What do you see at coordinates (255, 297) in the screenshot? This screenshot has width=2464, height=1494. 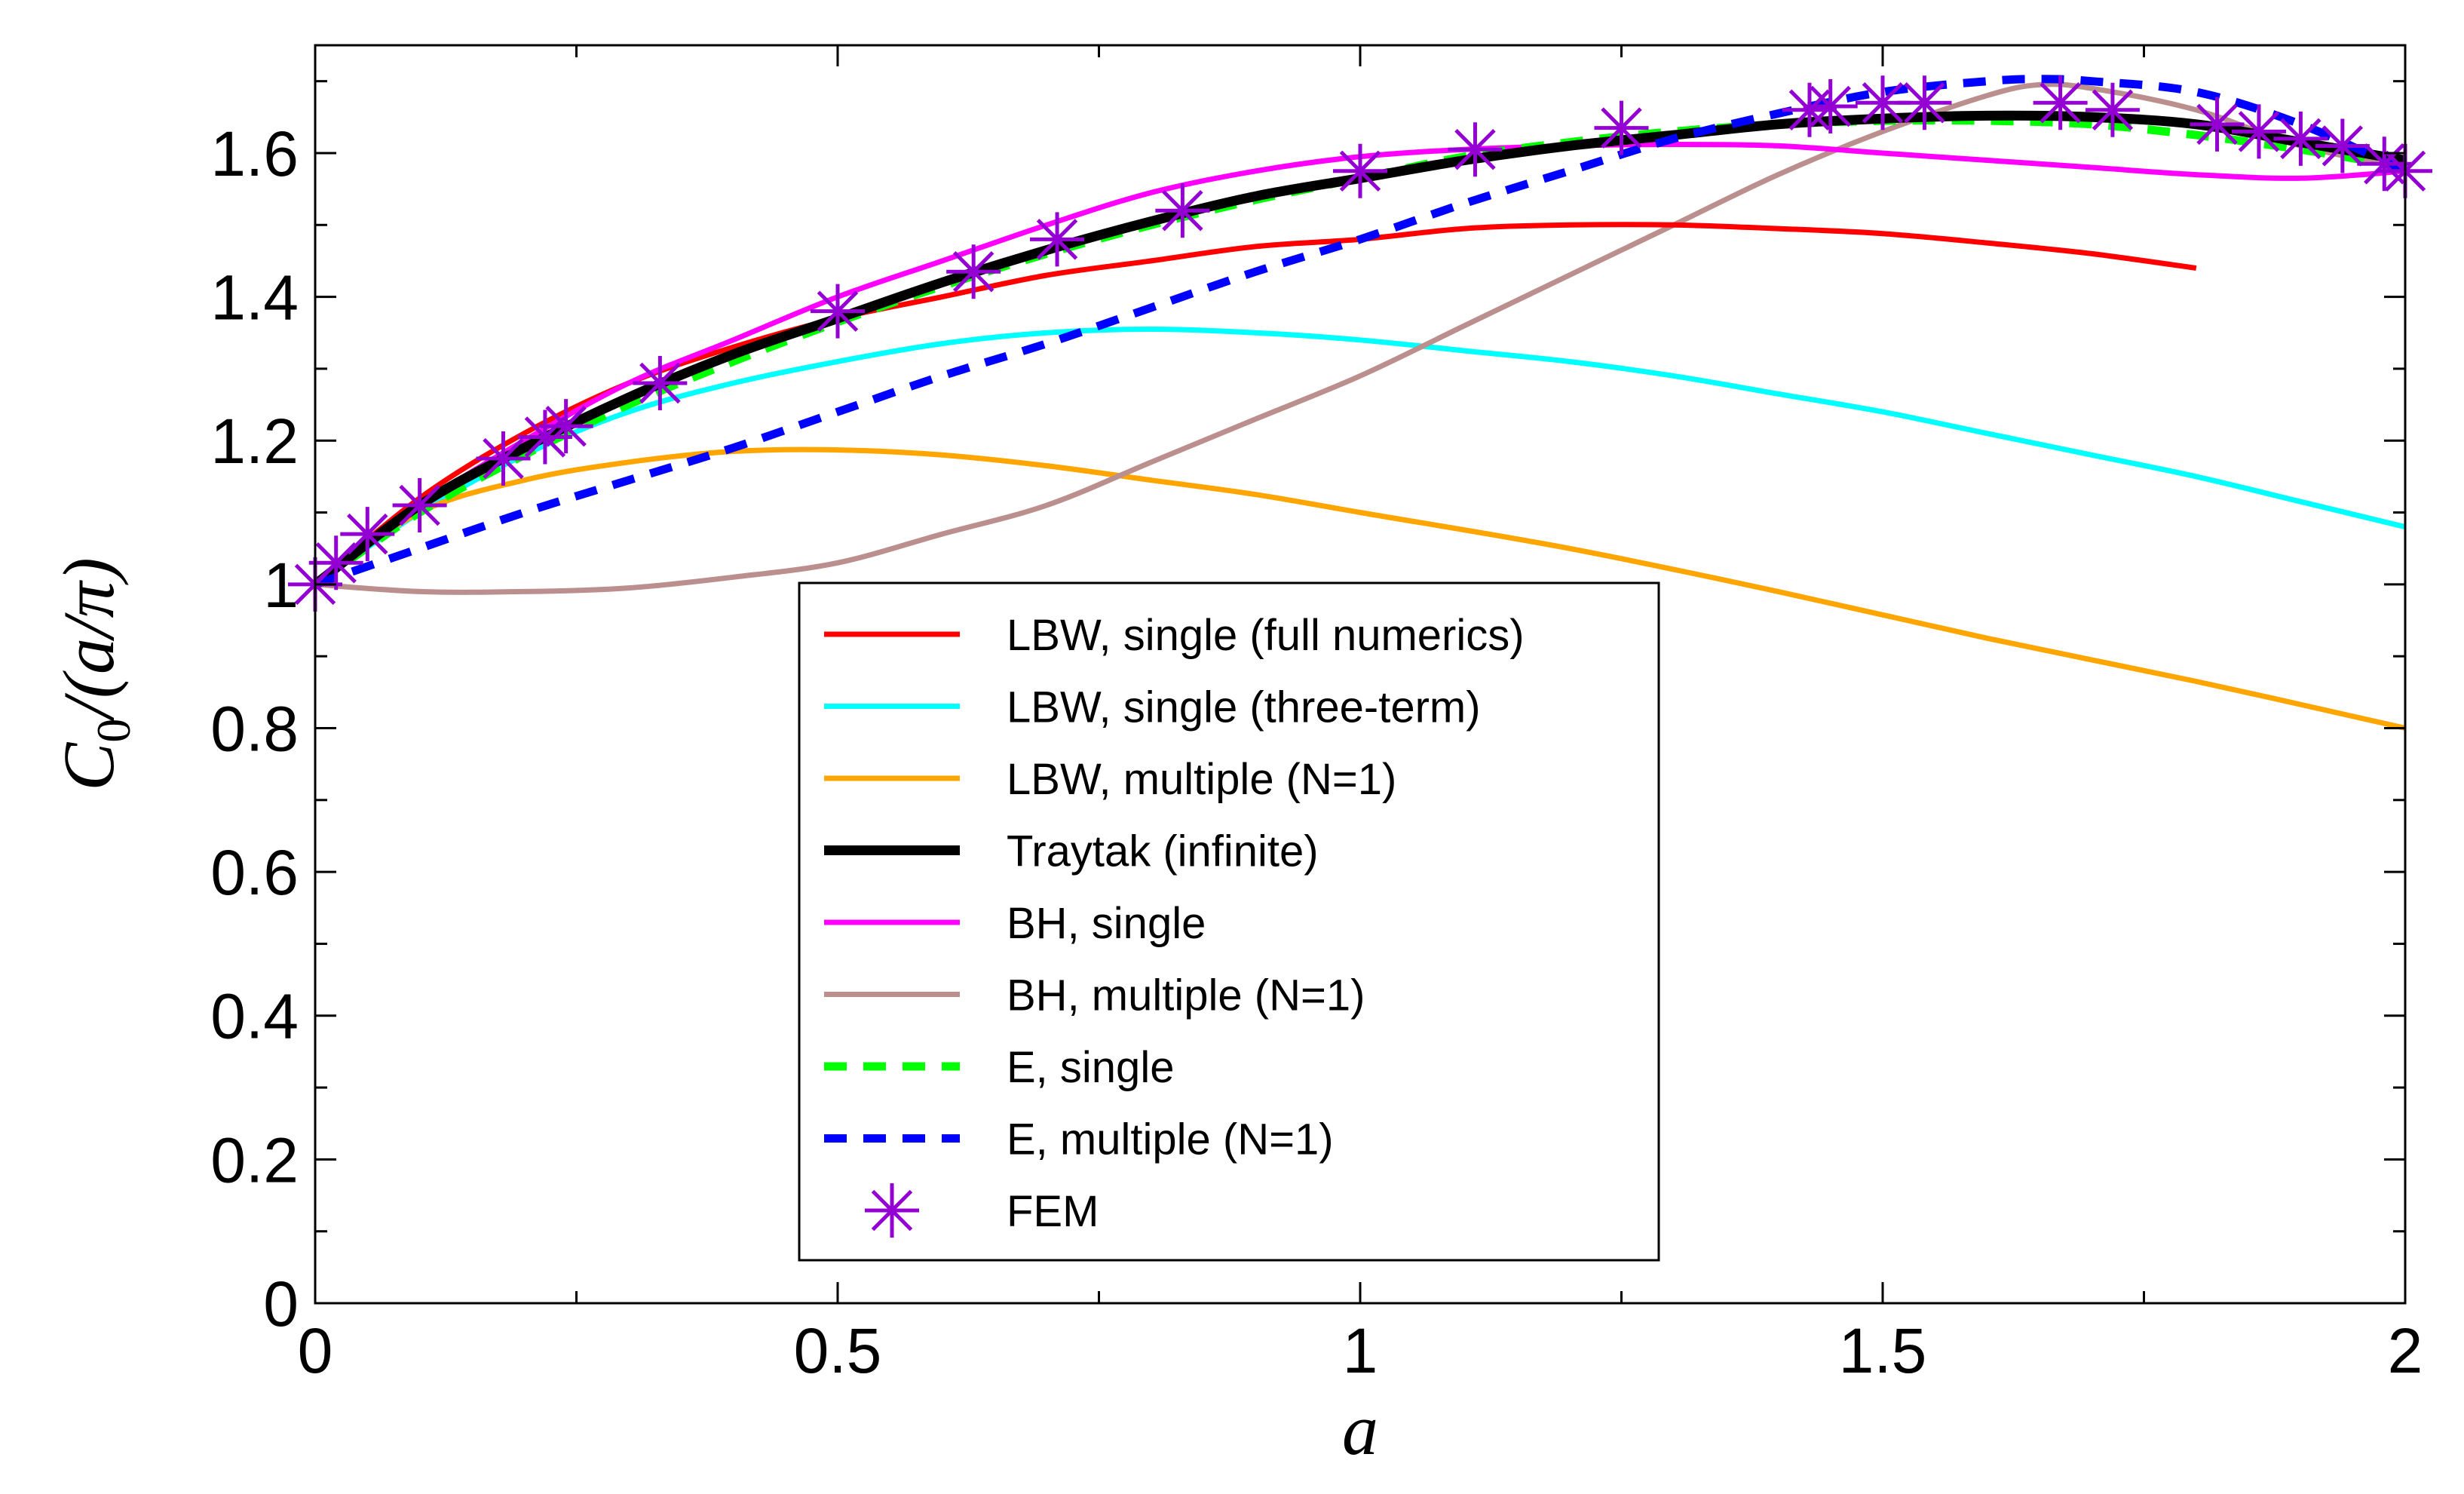 I see `y-tick-label: 1.4` at bounding box center [255, 297].